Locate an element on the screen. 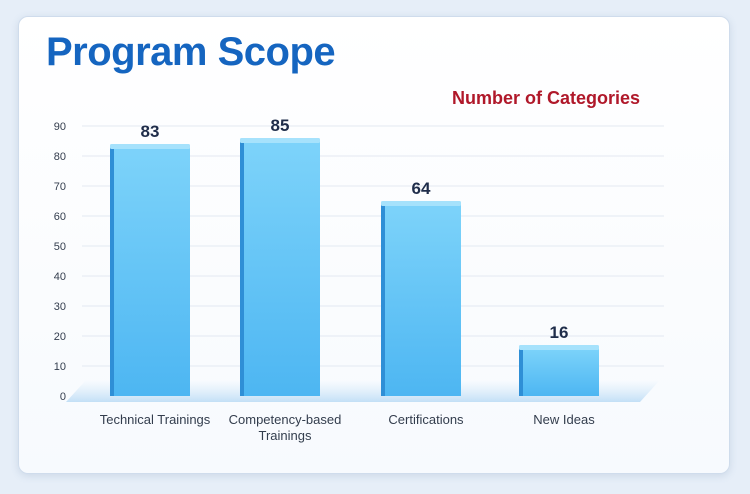 This screenshot has width=750, height=494. x-category-label: Competency-based is located at coordinates (285, 419).